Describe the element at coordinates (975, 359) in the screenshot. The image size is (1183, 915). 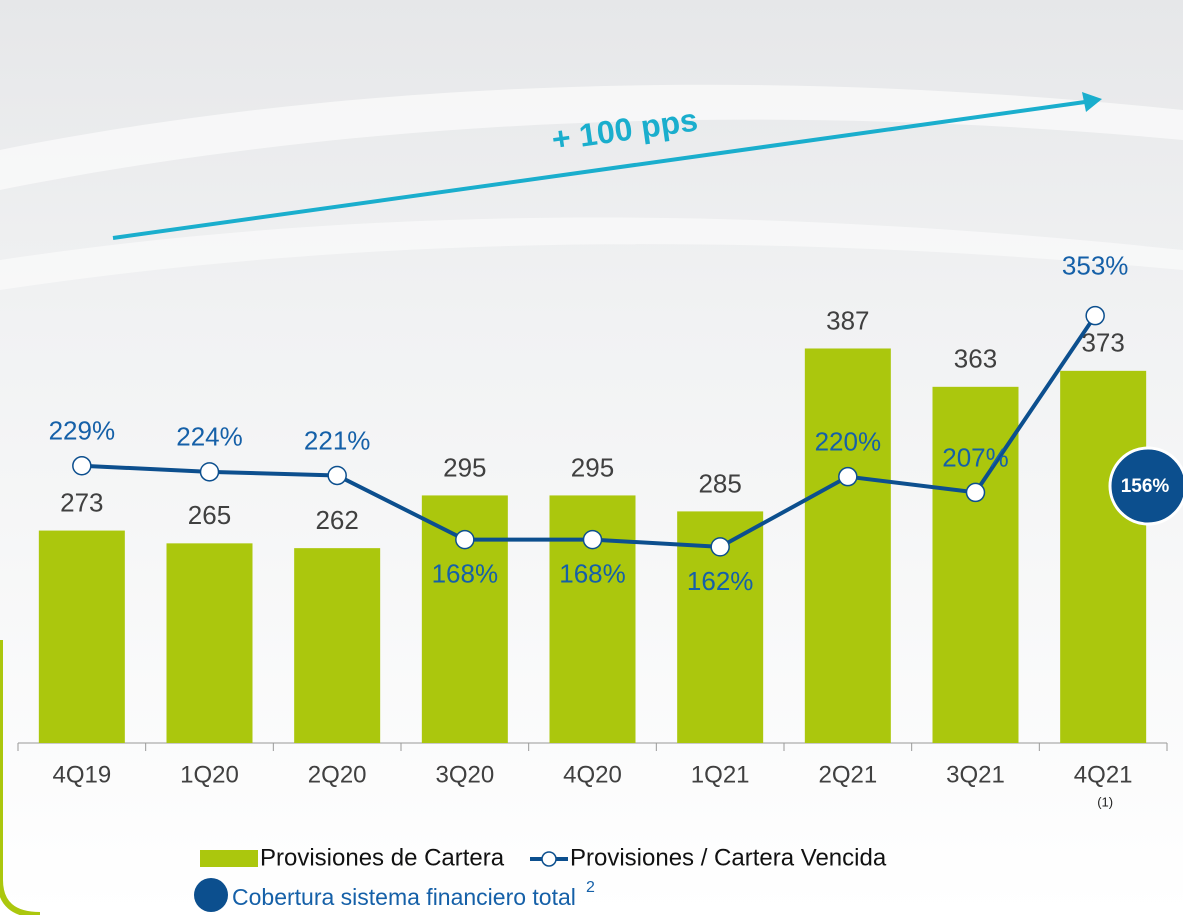
I see `bar-value-label: 363` at that location.